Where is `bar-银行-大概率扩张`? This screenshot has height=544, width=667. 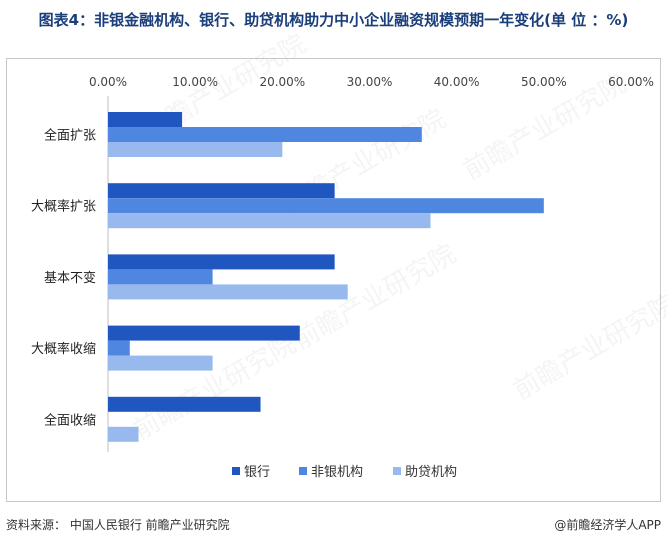
bar-银行-大概率扩张 is located at coordinates (221, 191).